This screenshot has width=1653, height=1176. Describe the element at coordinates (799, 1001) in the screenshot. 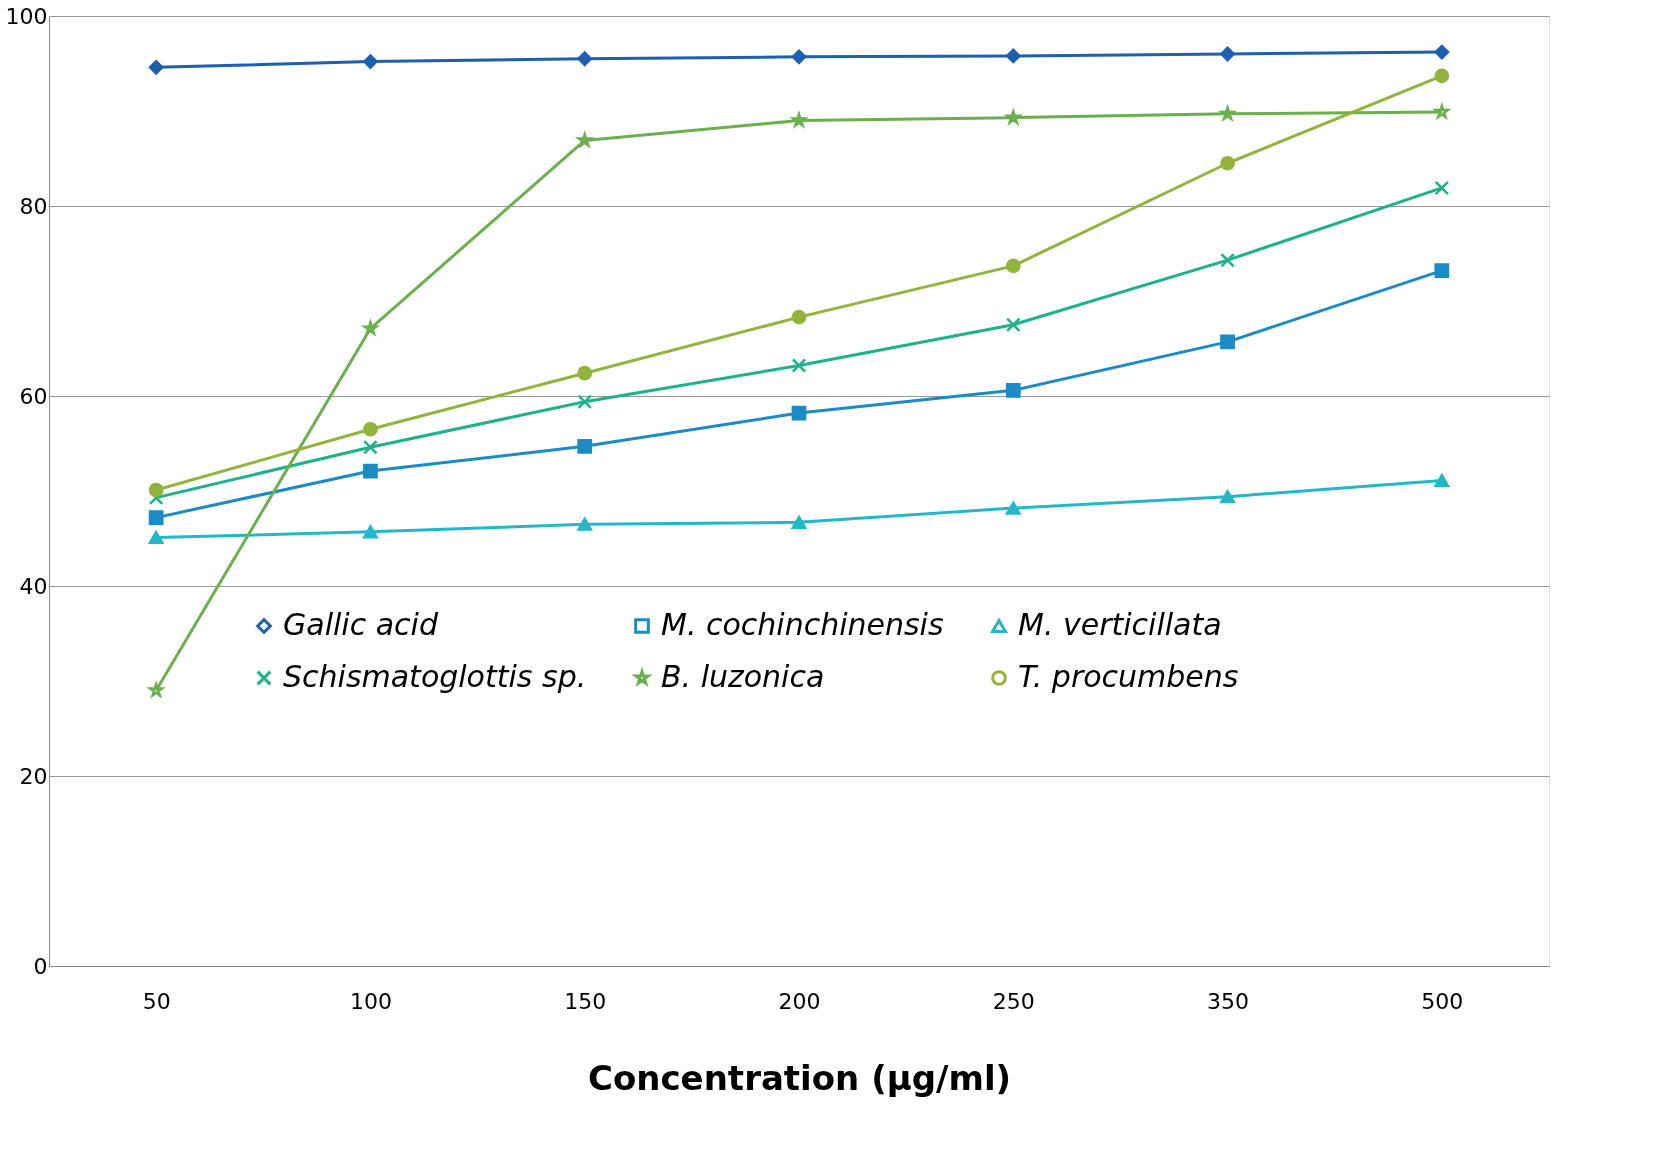

I see `x-tick-label: 200` at that location.